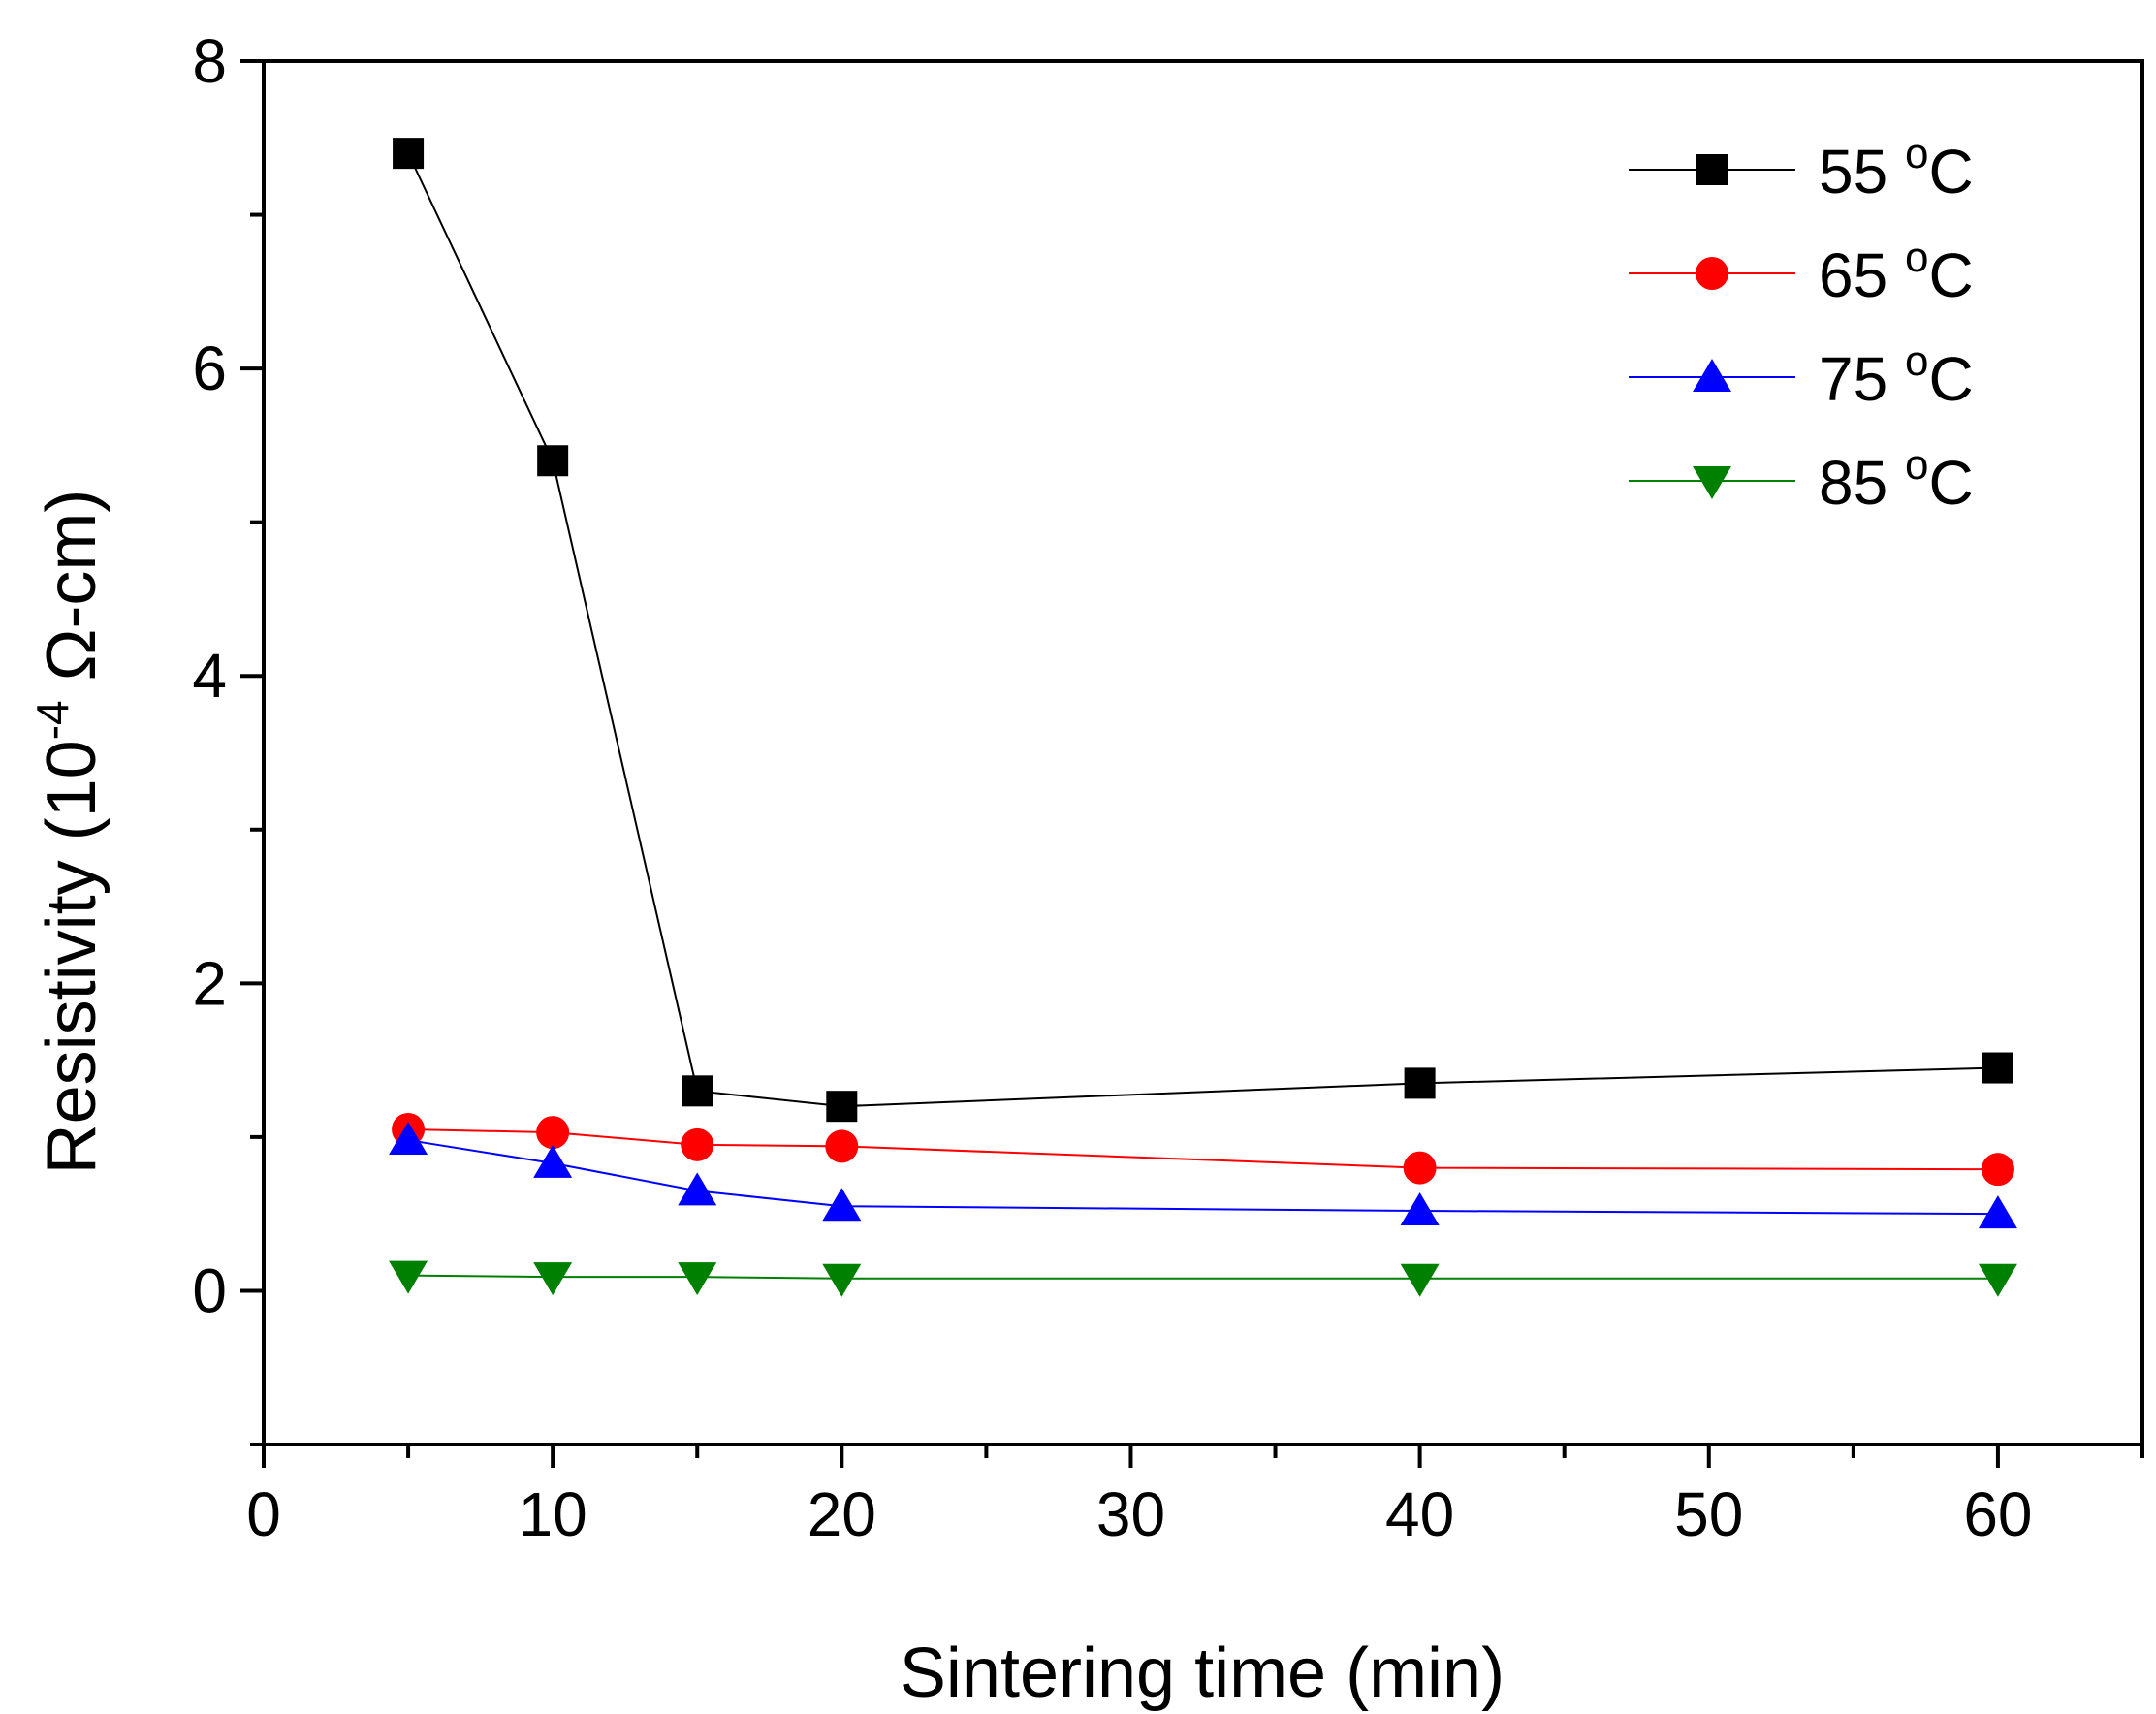  Describe the element at coordinates (1712, 482) in the screenshot. I see `legend-marker-85-oc` at that location.